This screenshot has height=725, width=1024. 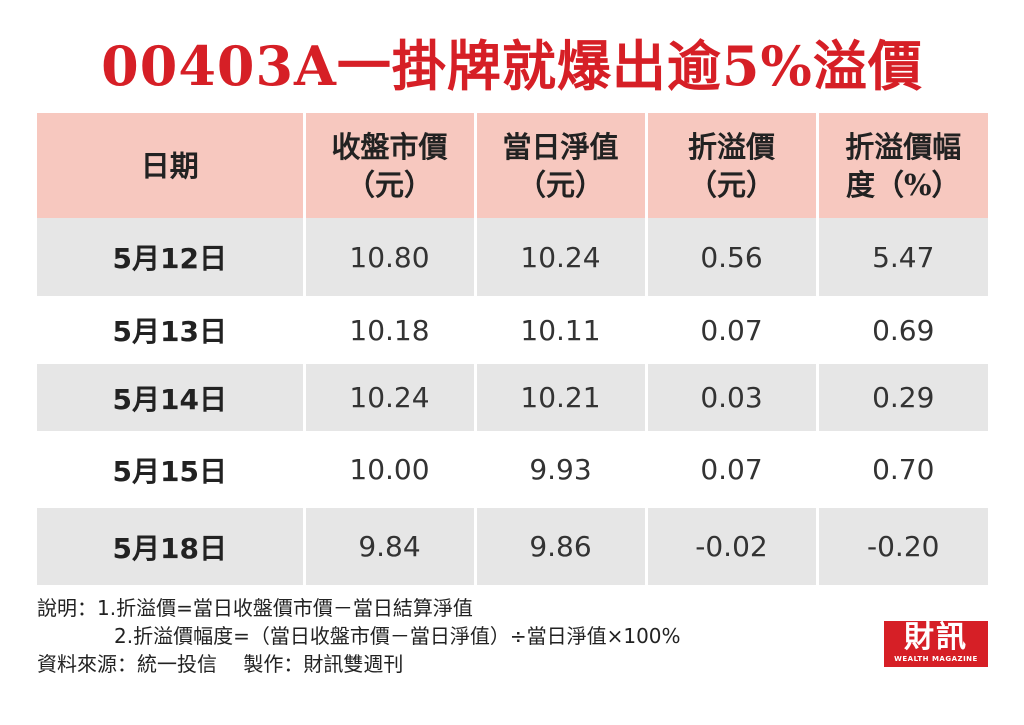 I want to click on header-line: 折溢價, so click(x=731, y=146).